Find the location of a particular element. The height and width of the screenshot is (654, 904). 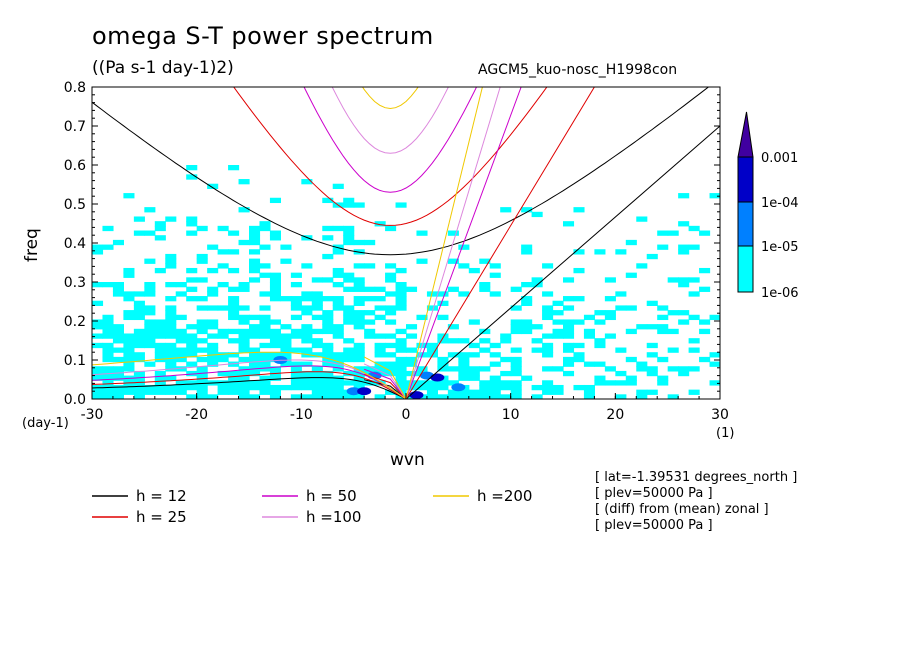

chart-units: ((Pa s-1 day-1)2) is located at coordinates (163, 68).